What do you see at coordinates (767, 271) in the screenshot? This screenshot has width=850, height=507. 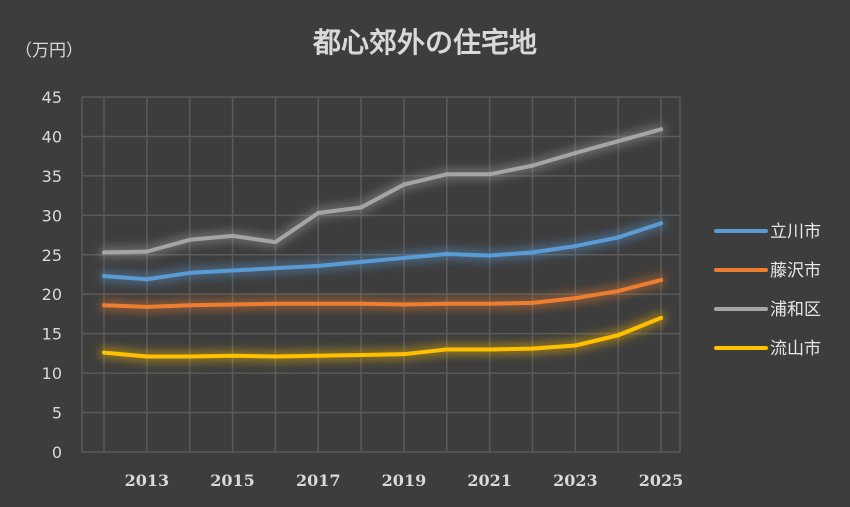 I see `legend-item: 藤沢市` at bounding box center [767, 271].